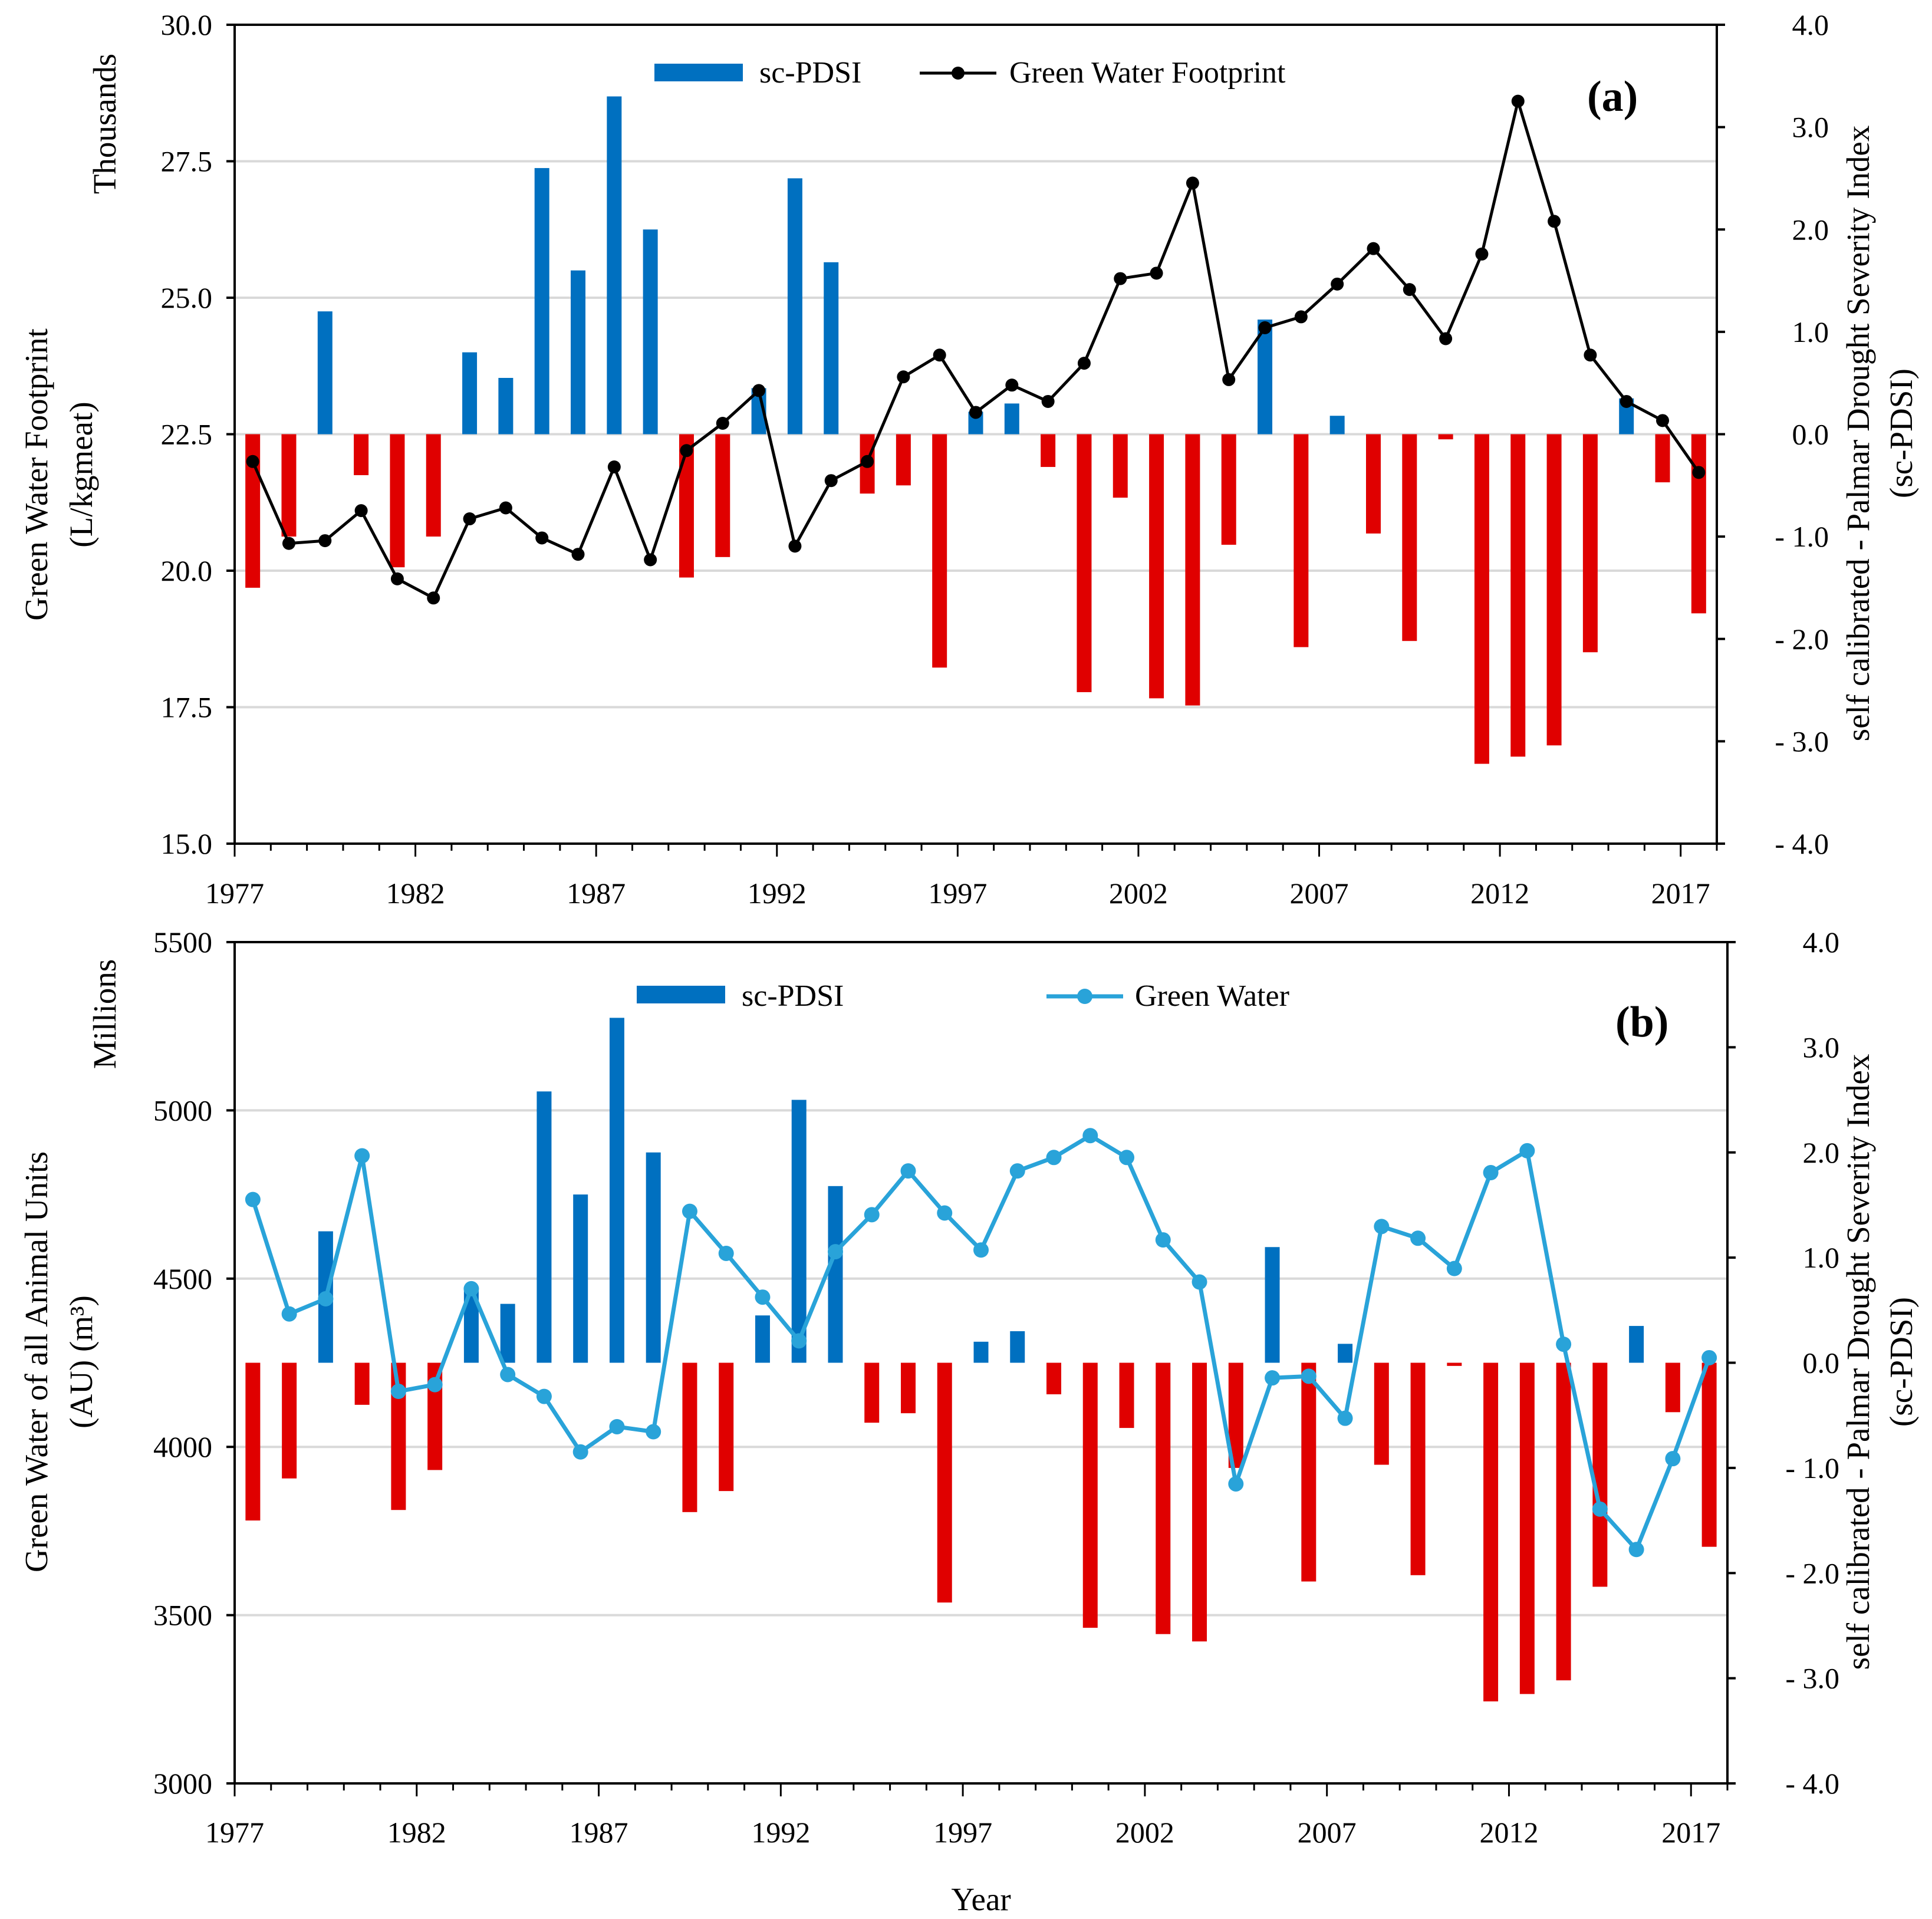  I want to click on y-left-tick-label: 5500, so click(183, 943).